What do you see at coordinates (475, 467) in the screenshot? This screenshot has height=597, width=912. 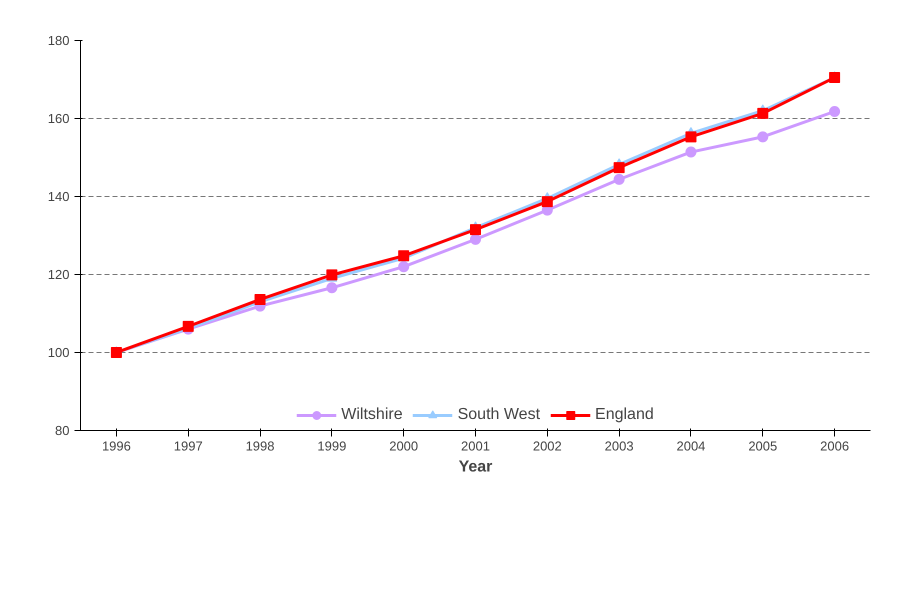 I see `x-axis-title: Year` at bounding box center [475, 467].